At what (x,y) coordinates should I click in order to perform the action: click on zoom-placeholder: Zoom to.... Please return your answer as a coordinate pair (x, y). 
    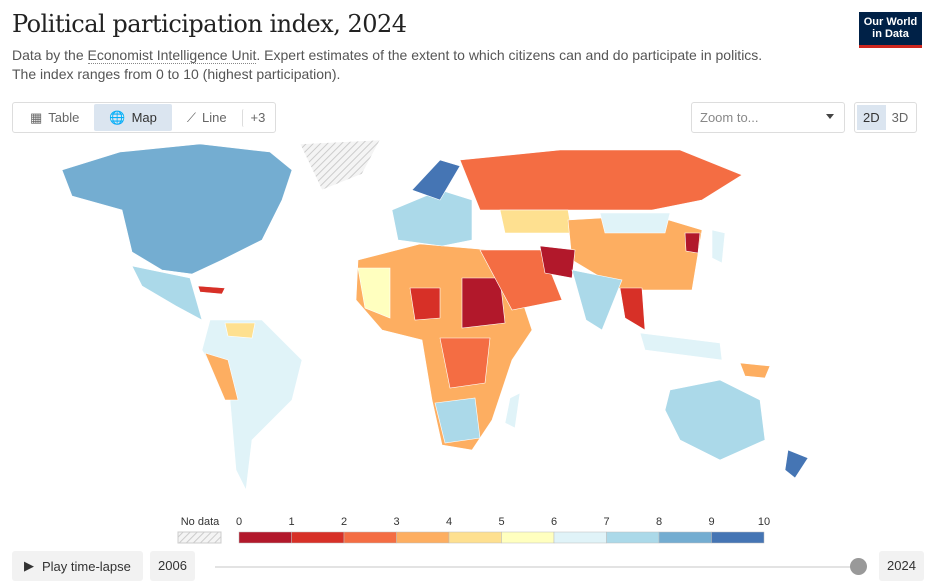
    Looking at the image, I should click on (729, 117).